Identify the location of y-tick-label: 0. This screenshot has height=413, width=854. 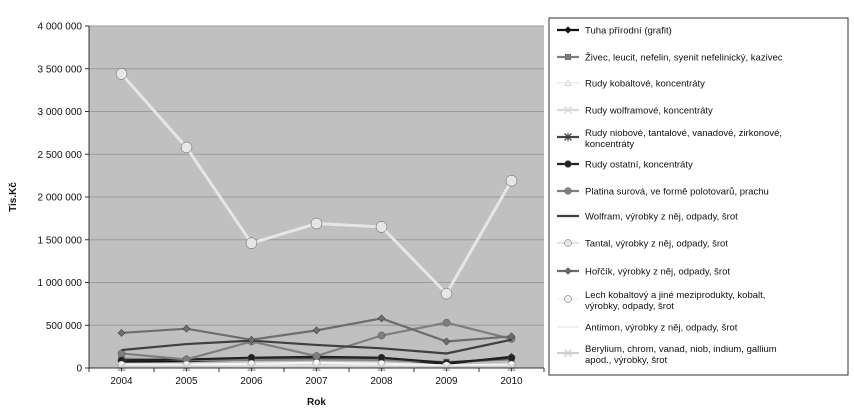
(79, 369).